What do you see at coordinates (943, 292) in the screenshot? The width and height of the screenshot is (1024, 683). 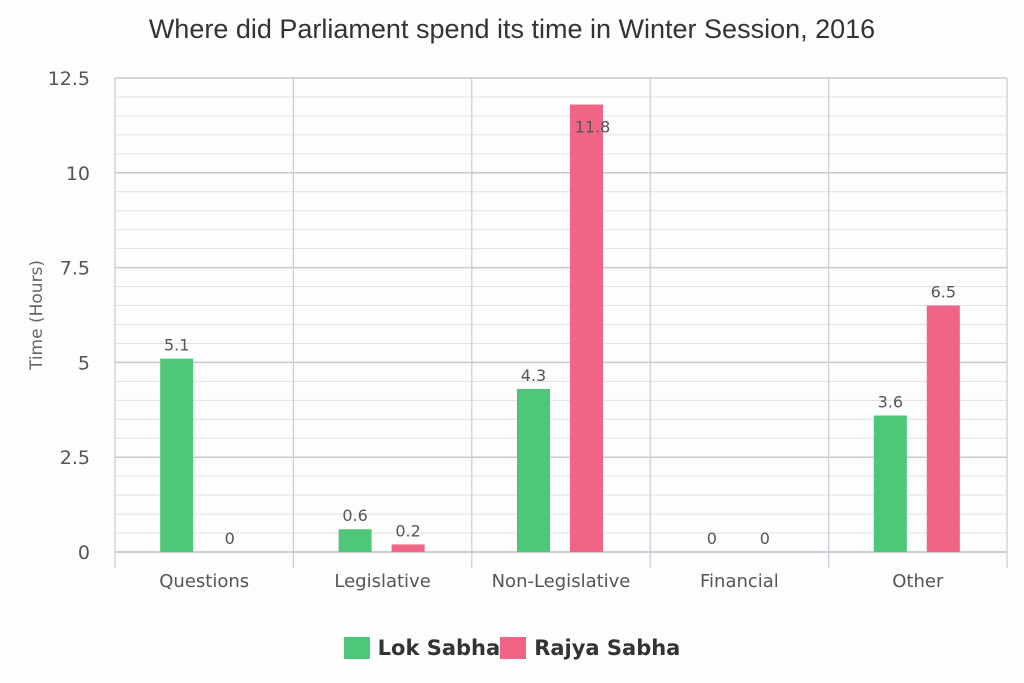 I see `data-label: 6.5` at bounding box center [943, 292].